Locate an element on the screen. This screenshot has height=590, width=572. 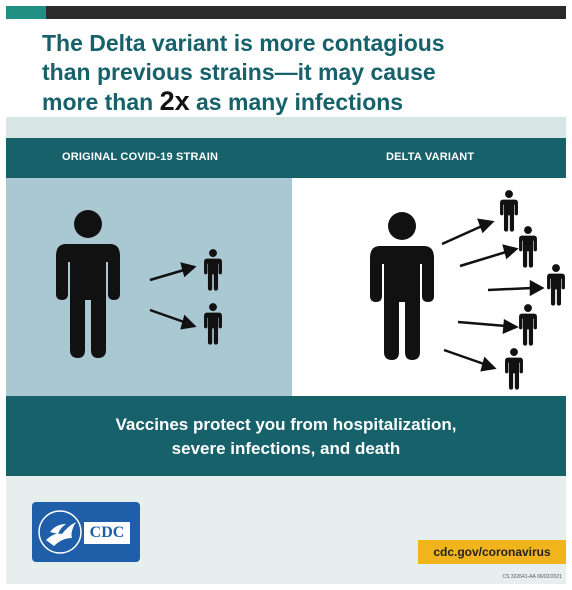
headline-line-2: than previous strains—it may cause is located at coordinates (239, 72).